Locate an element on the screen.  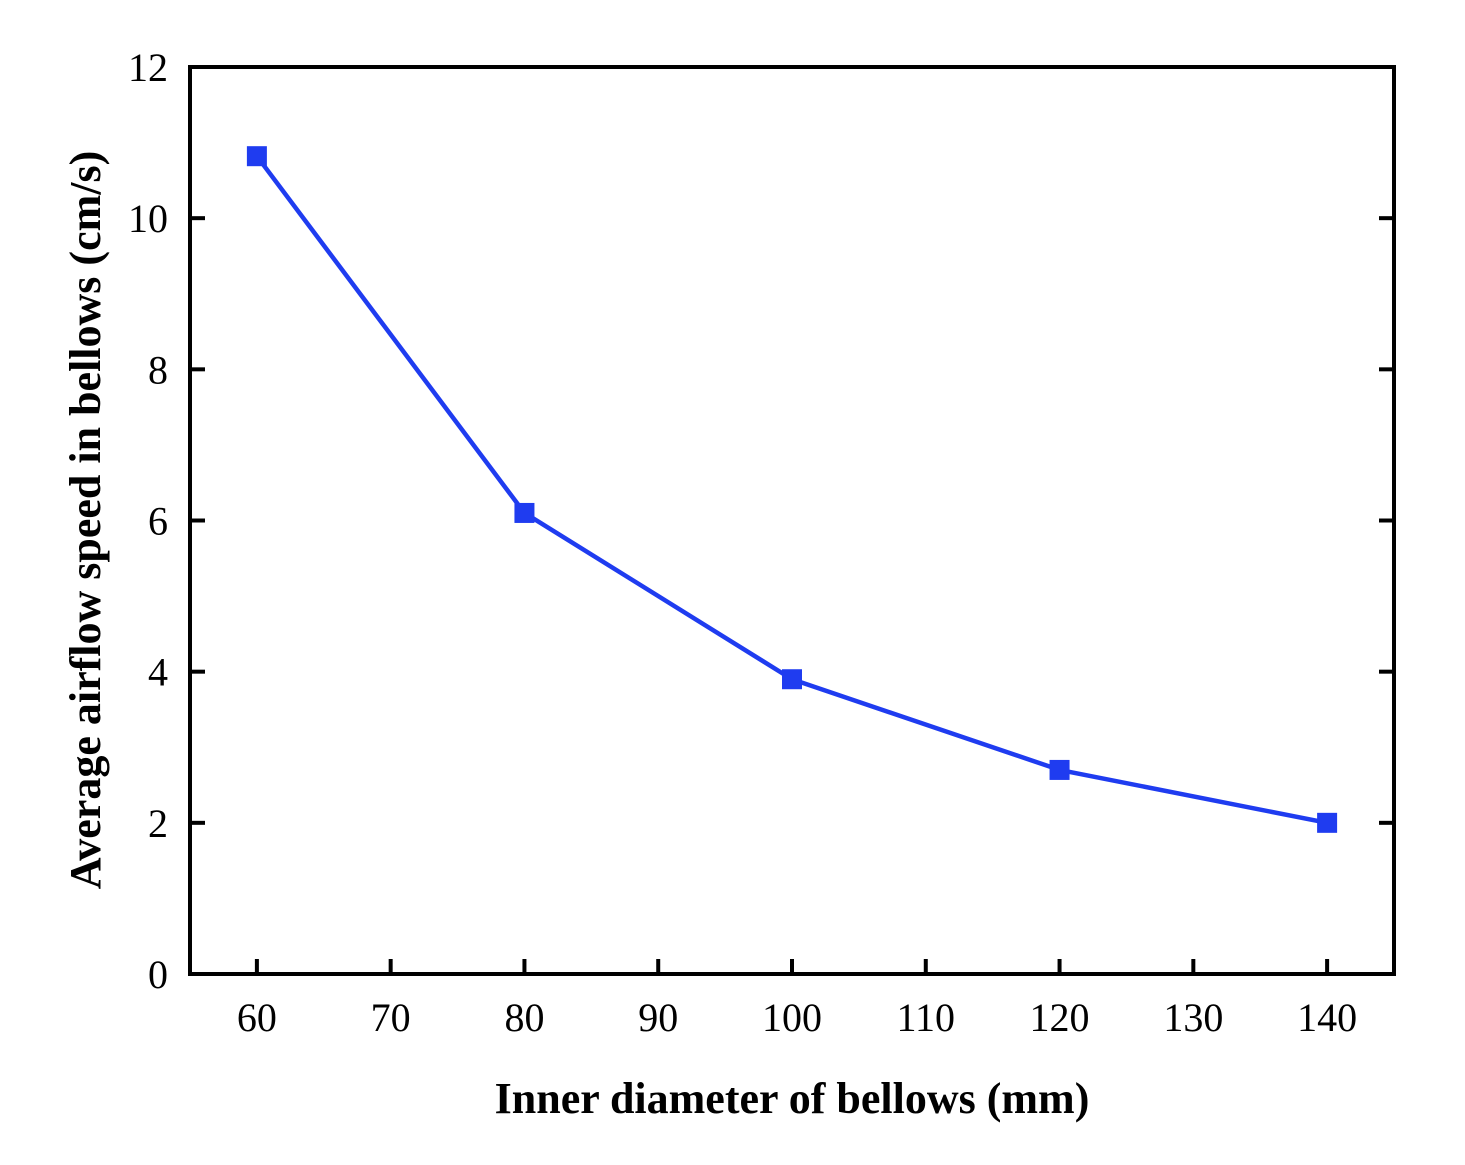
x-tick-label: 70 is located at coordinates (391, 1017).